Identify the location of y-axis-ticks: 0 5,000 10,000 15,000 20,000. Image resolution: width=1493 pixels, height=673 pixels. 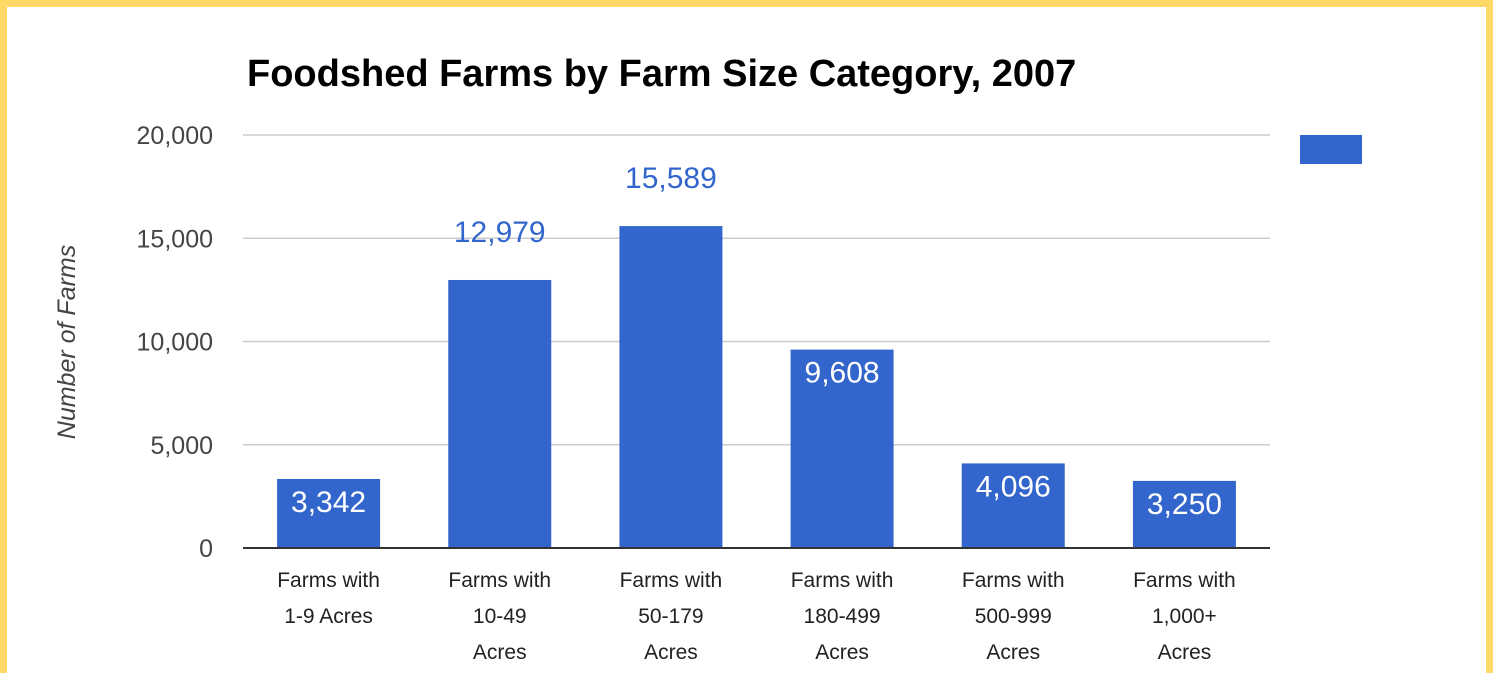
(175, 342).